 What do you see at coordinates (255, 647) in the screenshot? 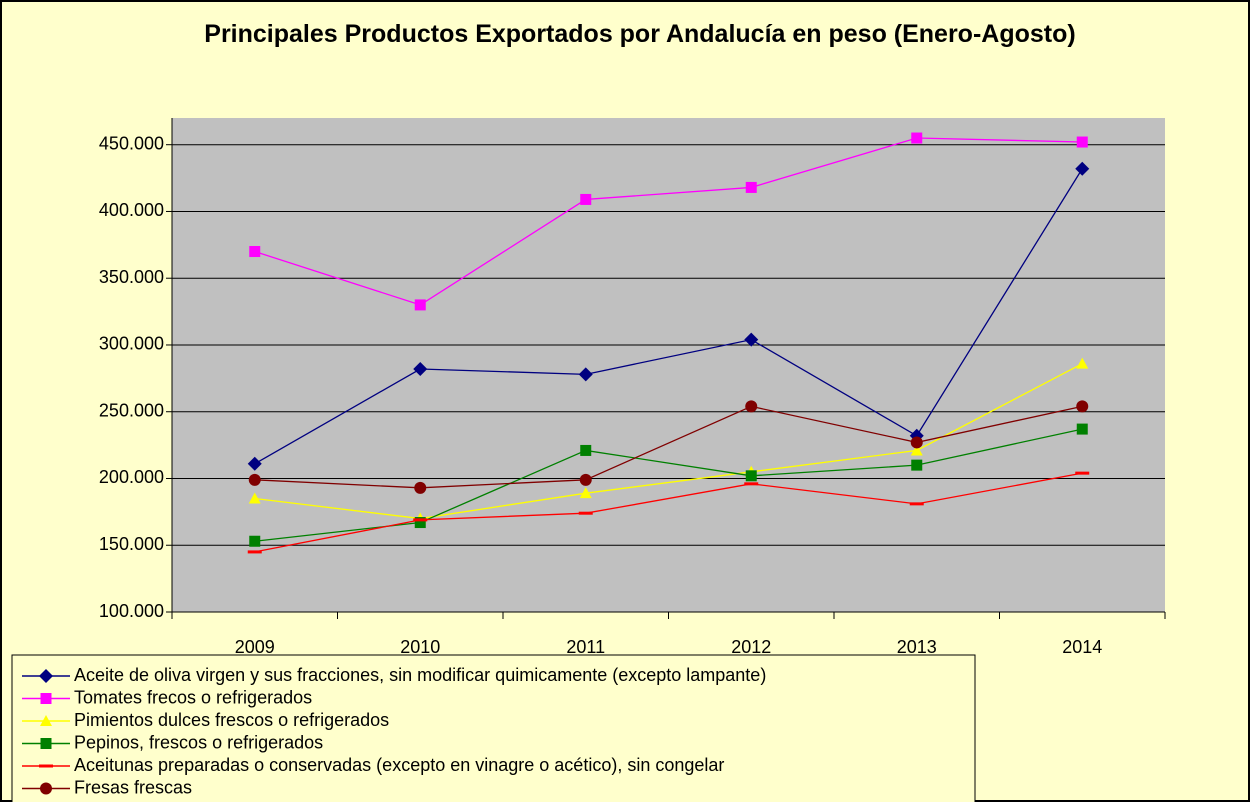
I see `x-tick-label: 2009` at bounding box center [255, 647].